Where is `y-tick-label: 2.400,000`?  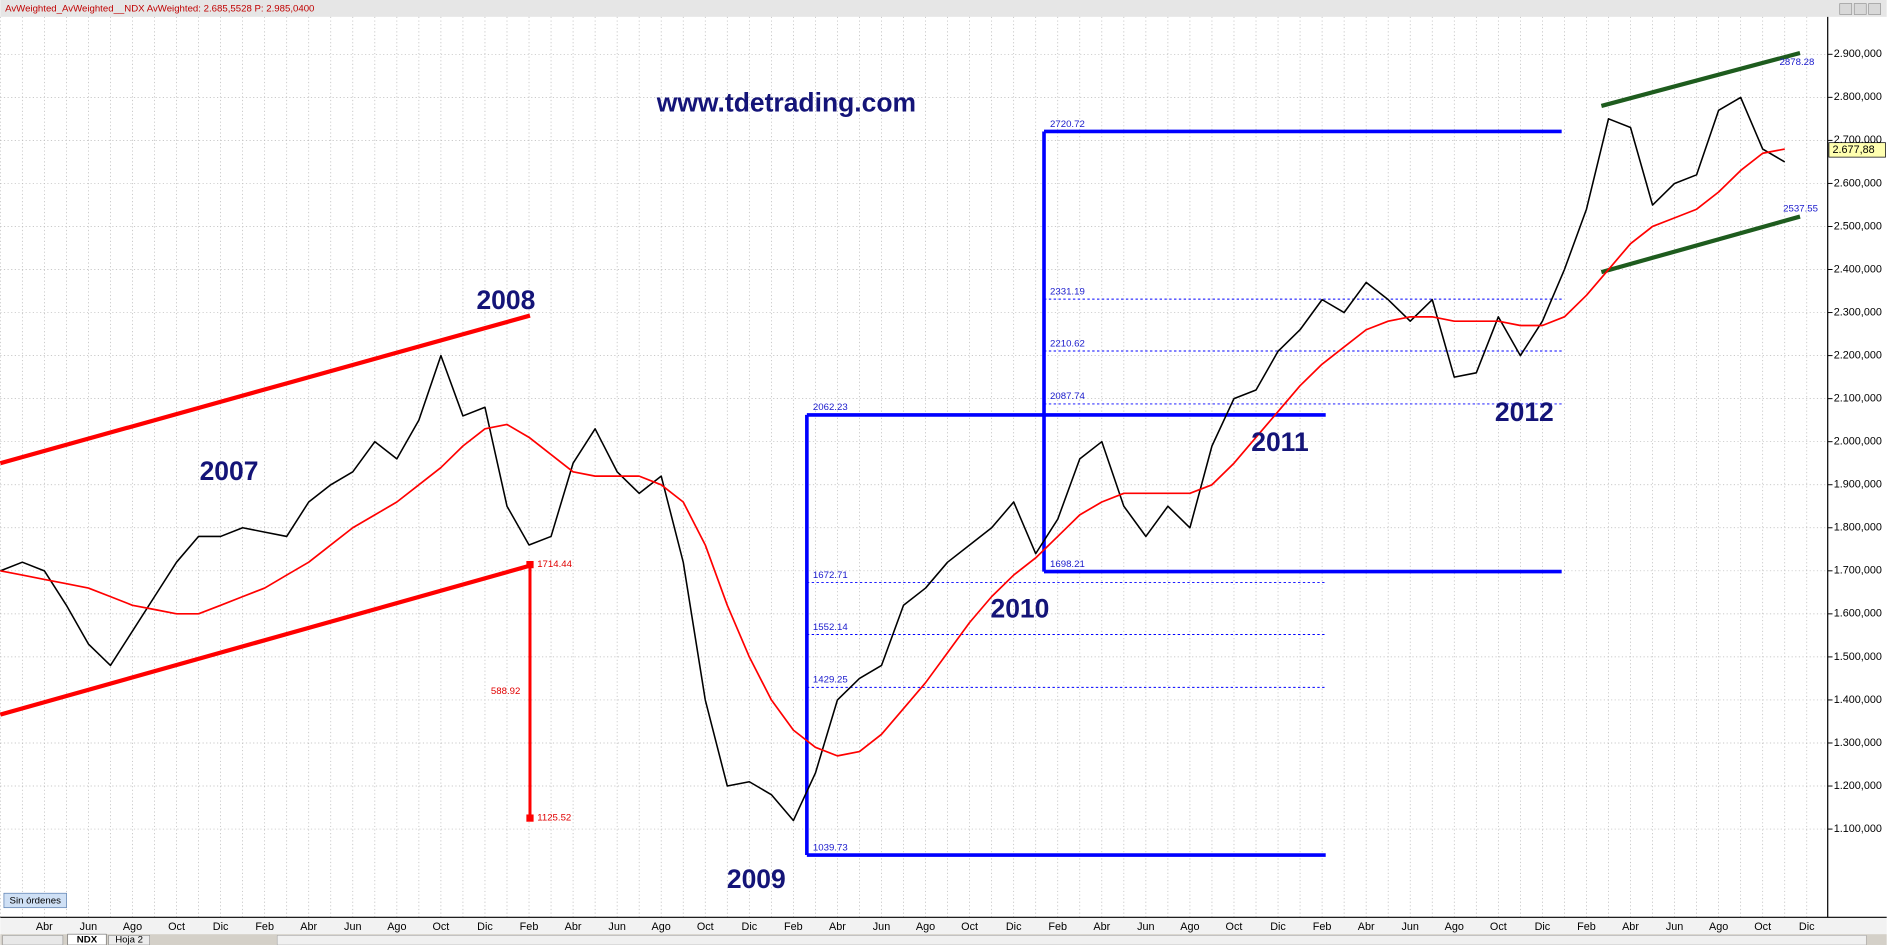 y-tick-label: 2.400,000 is located at coordinates (1858, 269).